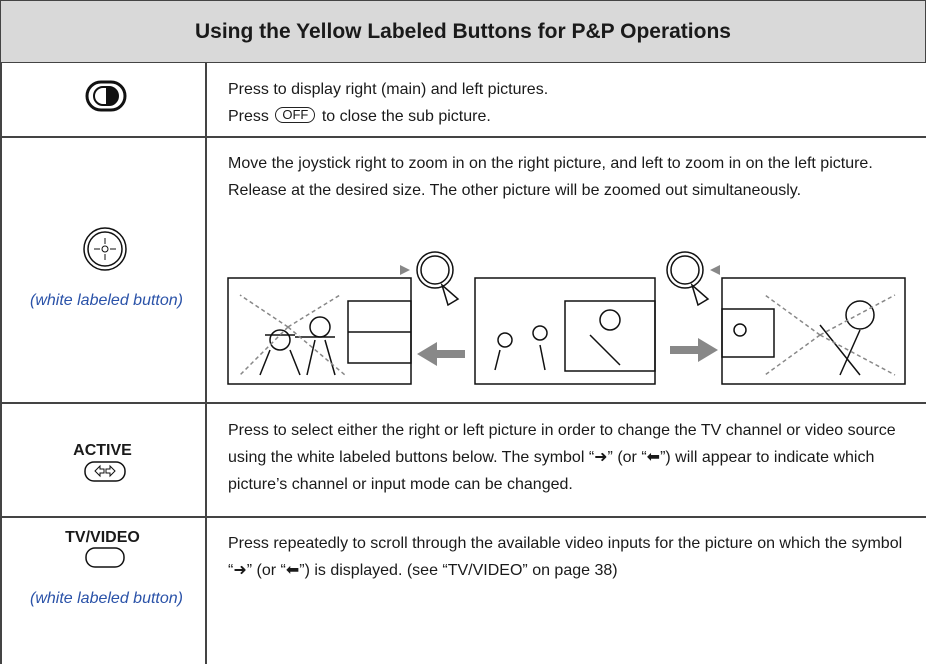 This screenshot has width=926, height=664. Describe the element at coordinates (105, 249) in the screenshot. I see `joystick-icon` at that location.